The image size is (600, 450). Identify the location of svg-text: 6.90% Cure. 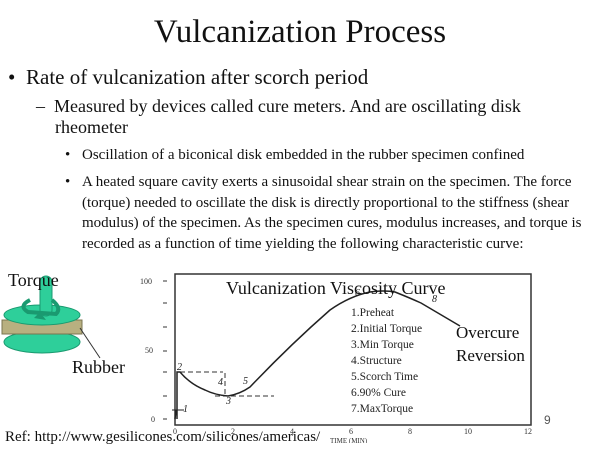
(378, 393).